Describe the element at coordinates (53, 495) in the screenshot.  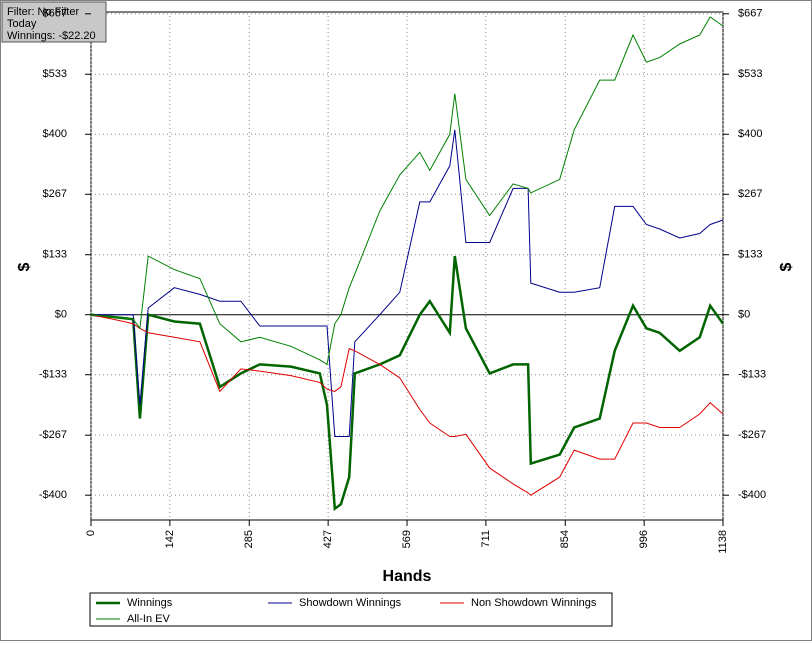
I see `y-tick-label: -$400` at that location.